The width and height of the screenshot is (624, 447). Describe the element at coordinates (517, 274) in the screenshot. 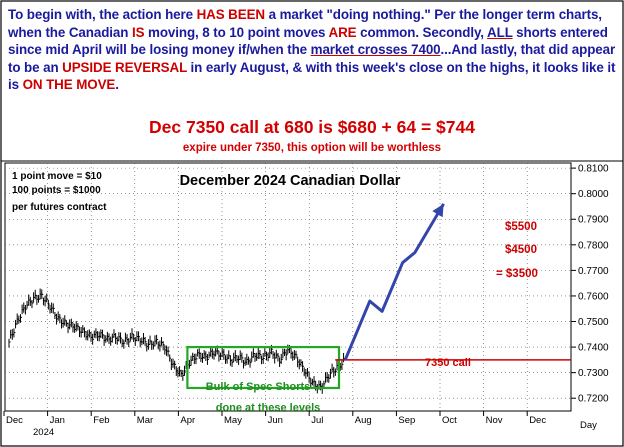

I see `target-3: = $3500` at that location.